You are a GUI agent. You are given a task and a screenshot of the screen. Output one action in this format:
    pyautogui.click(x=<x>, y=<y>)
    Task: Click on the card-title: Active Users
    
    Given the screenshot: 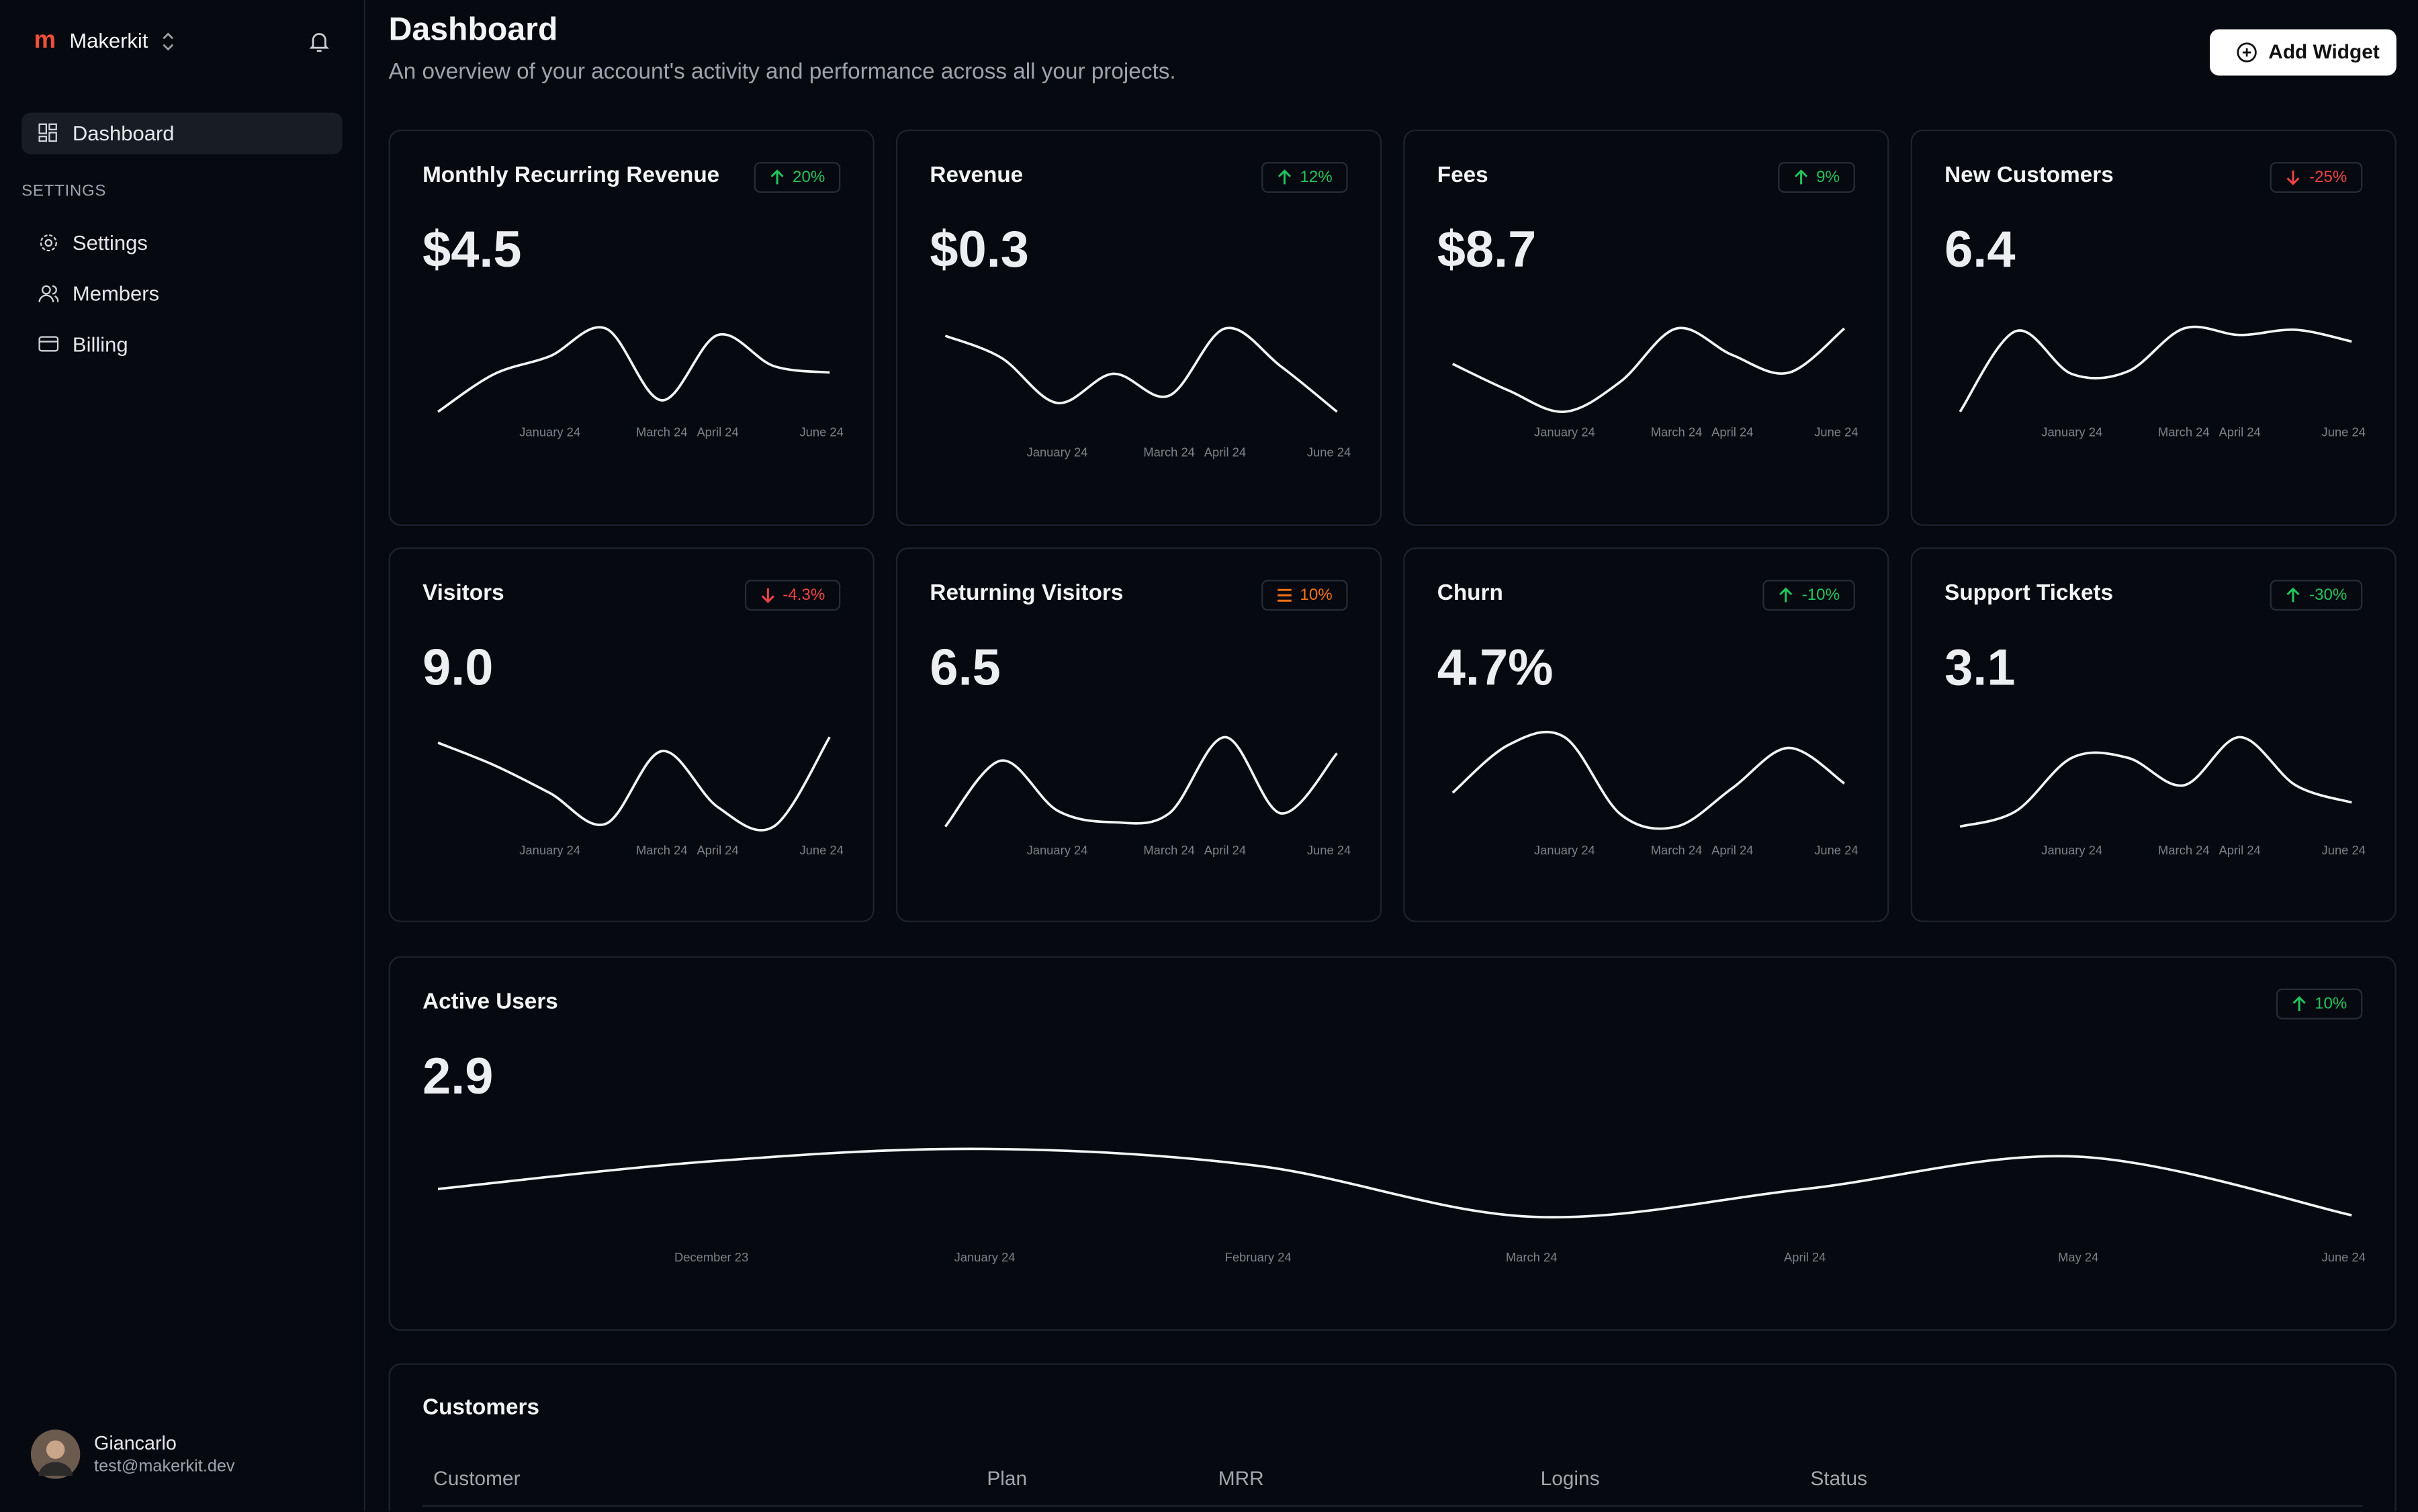 What is the action you would take?
    pyautogui.click(x=490, y=1002)
    